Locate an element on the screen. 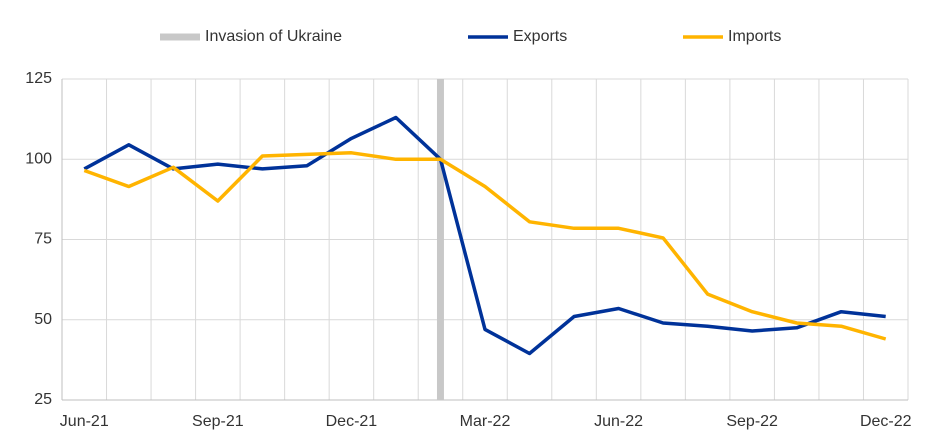 Image resolution: width=929 pixels, height=436 pixels. y-tick-label: 100 is located at coordinates (38, 158).